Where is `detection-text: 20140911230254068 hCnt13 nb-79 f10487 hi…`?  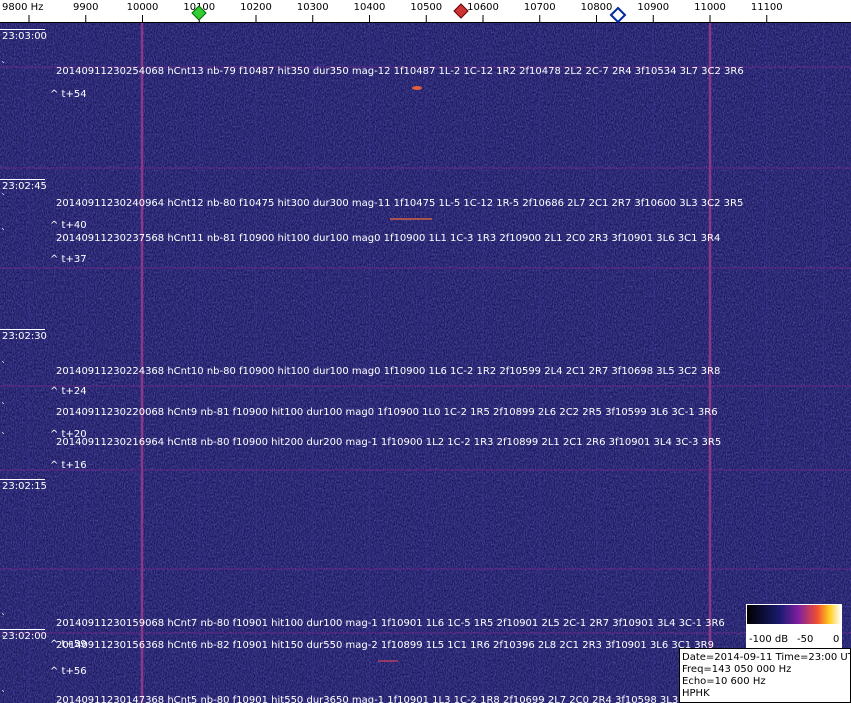
detection-text: 20140911230254068 hCnt13 nb-79 f10487 hi… is located at coordinates (400, 71).